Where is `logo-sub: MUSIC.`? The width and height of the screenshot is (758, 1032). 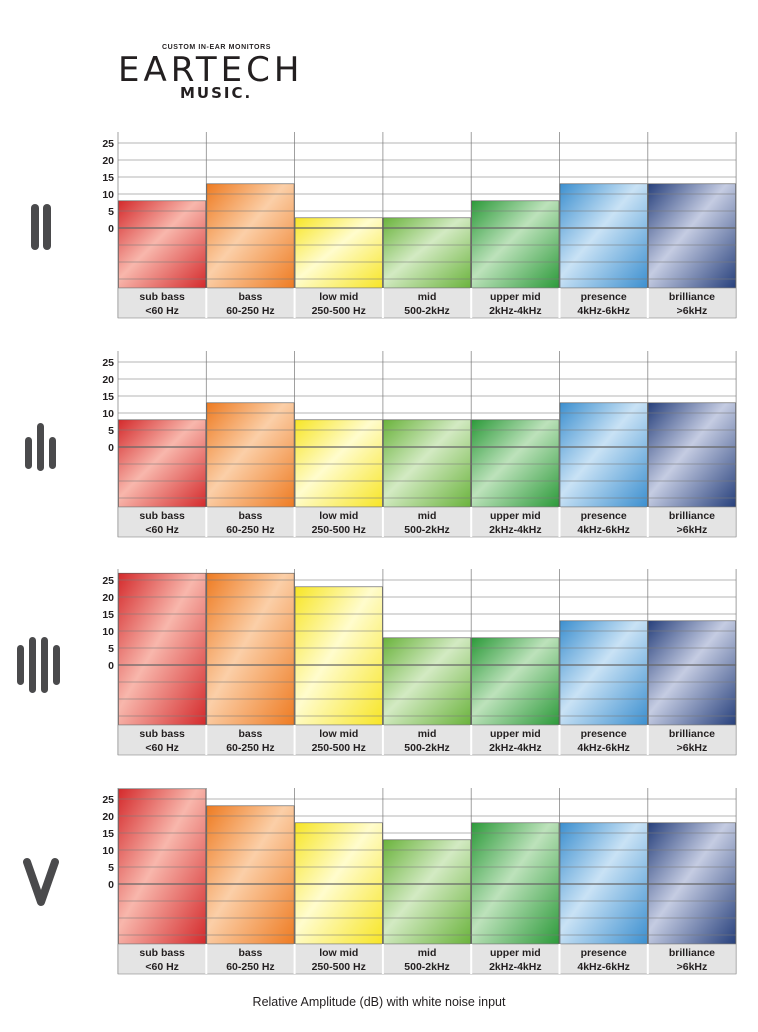
logo-sub: MUSIC. is located at coordinates (216, 93).